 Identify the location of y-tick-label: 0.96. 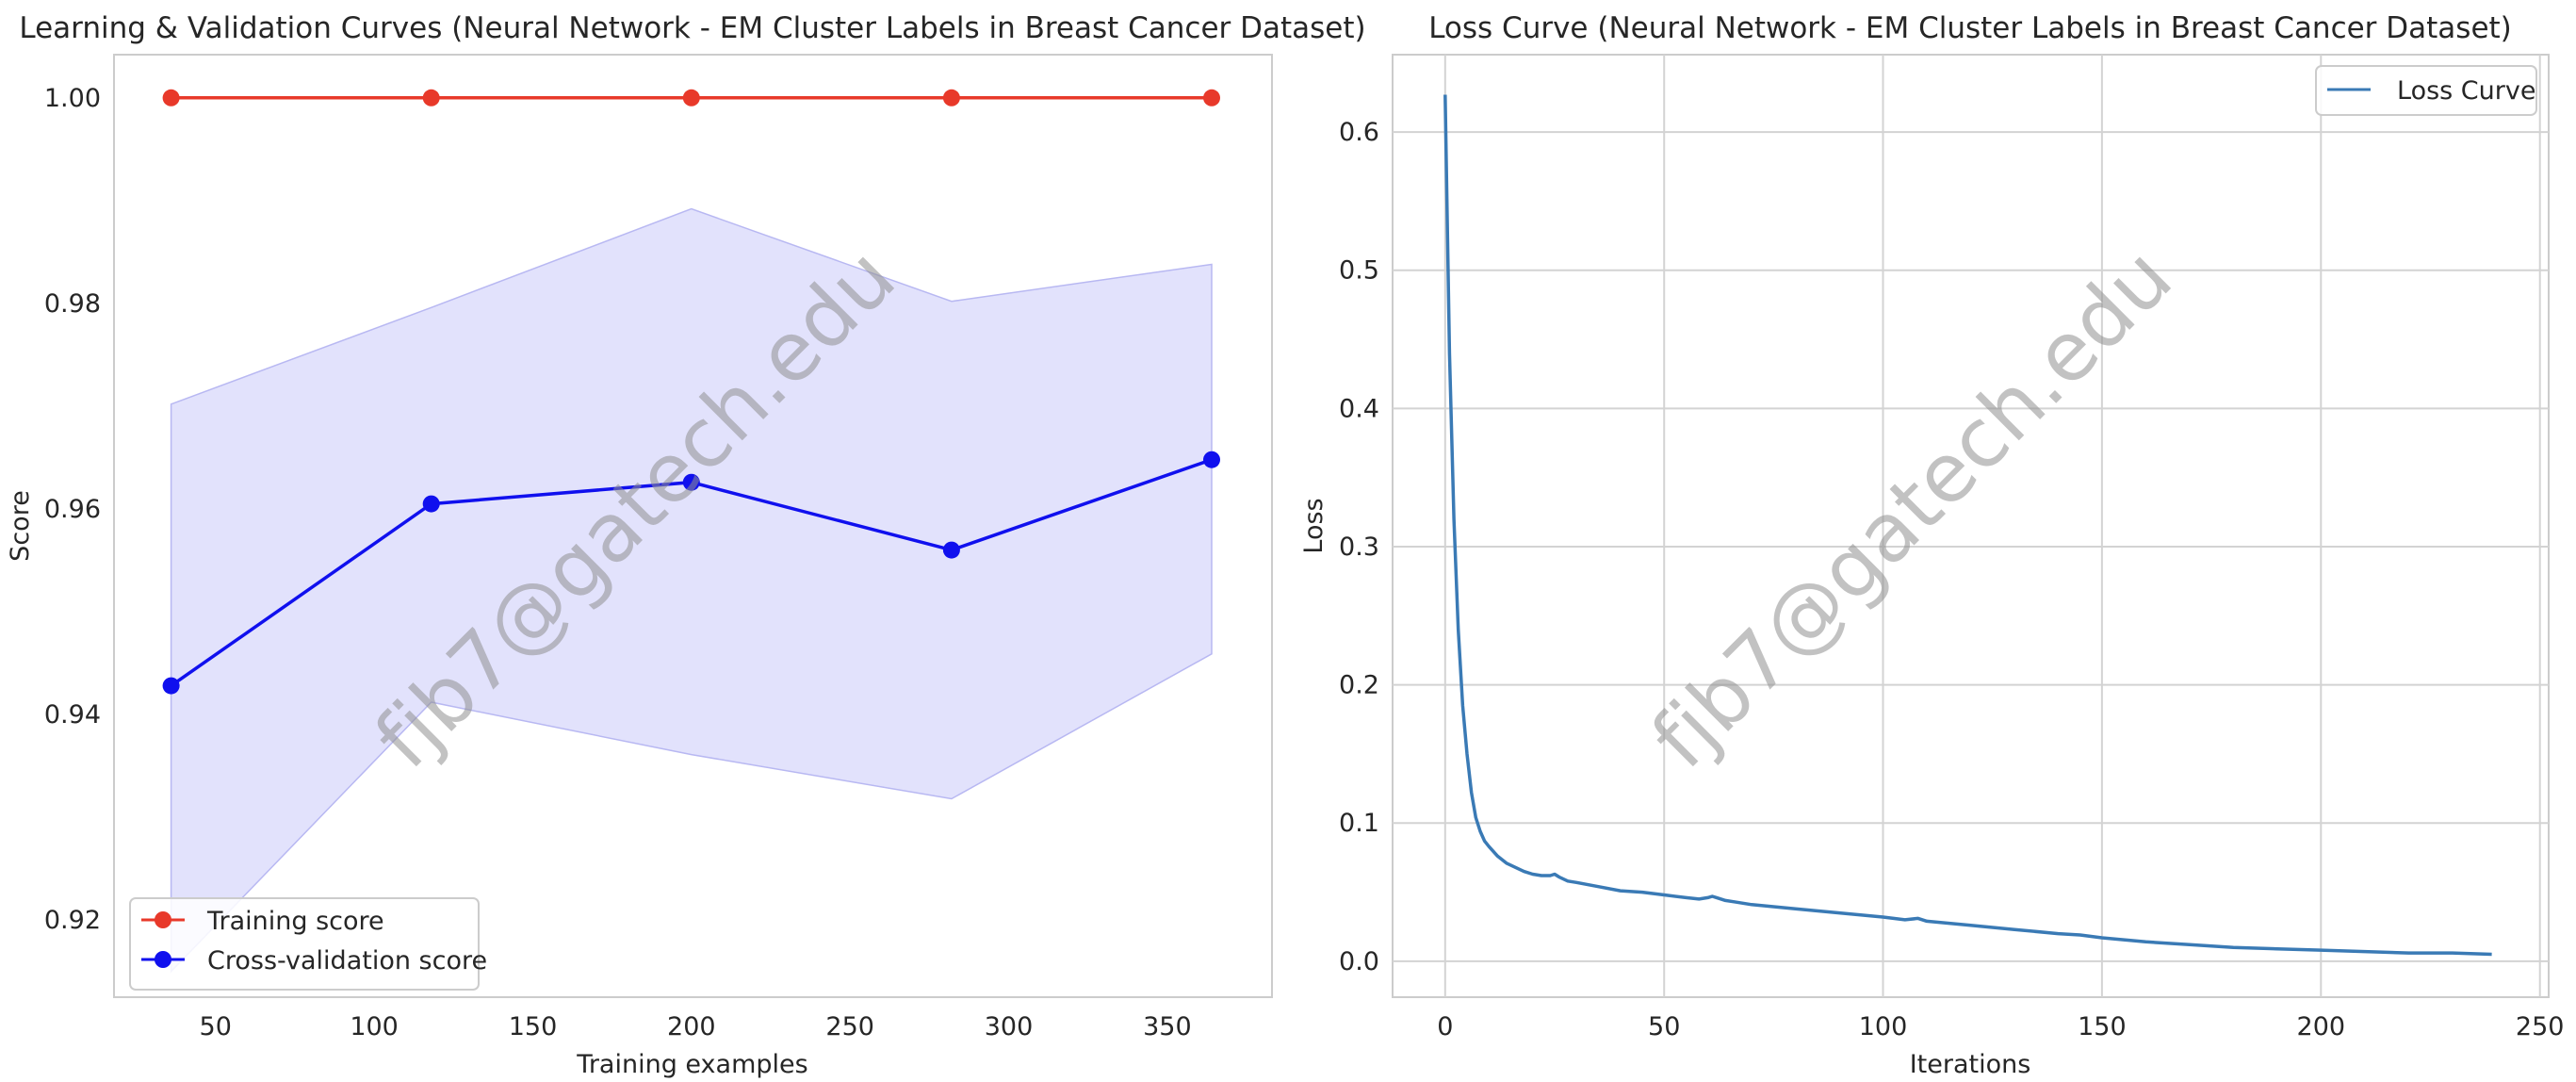
(72, 510).